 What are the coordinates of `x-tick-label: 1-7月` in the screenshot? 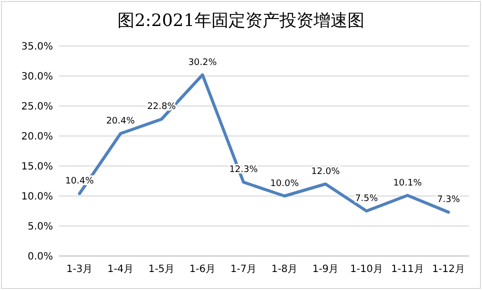 It's located at (243, 269).